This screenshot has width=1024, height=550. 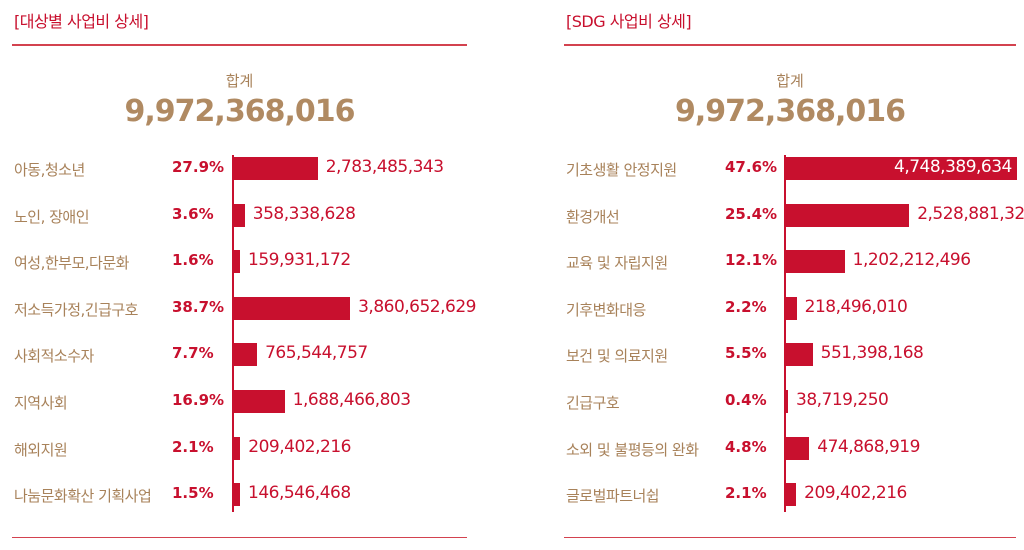 What do you see at coordinates (856, 306) in the screenshot?
I see `value-label: 218,496,010` at bounding box center [856, 306].